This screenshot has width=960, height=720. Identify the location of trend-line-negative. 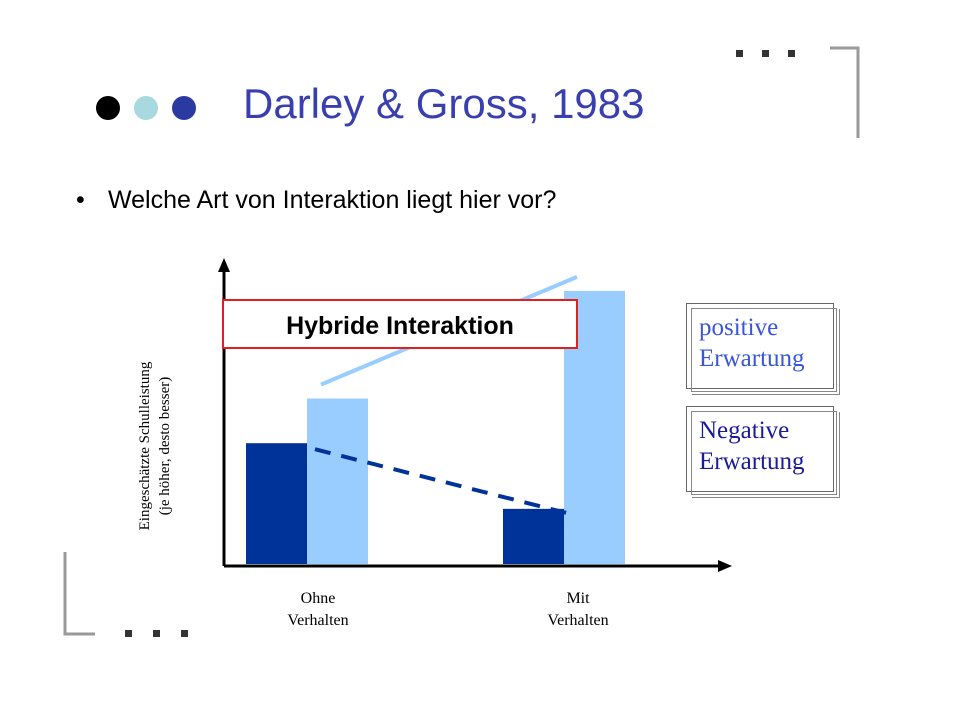
(444, 482).